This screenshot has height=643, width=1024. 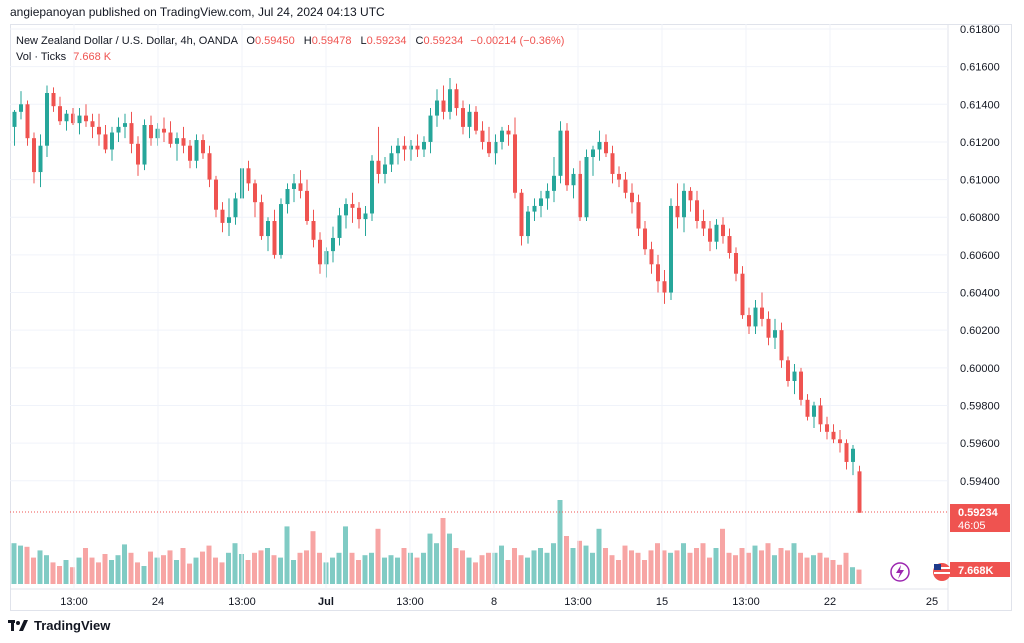 What do you see at coordinates (41, 57) in the screenshot?
I see `volume-label: Vol · Ticks` at bounding box center [41, 57].